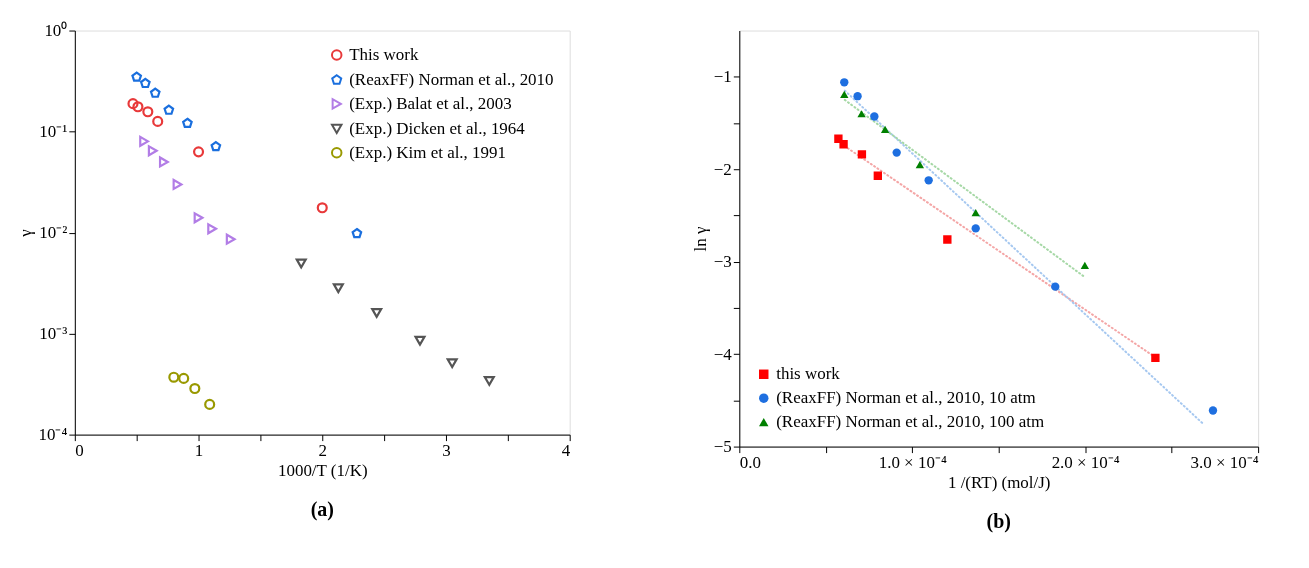 Image resolution: width=1309 pixels, height=568 pixels. Describe the element at coordinates (430, 103) in the screenshot. I see `legend-label: (Exp.) Balat et al., 2003` at that location.